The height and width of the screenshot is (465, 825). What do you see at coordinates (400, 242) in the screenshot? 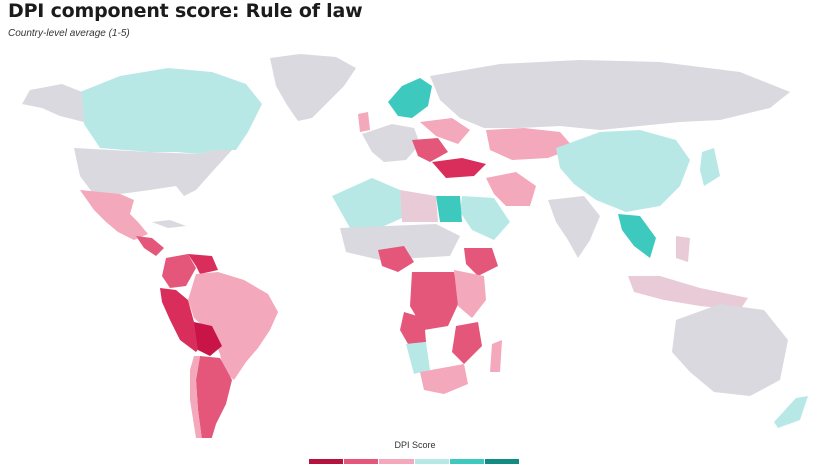
I see `region-sahel` at bounding box center [400, 242].